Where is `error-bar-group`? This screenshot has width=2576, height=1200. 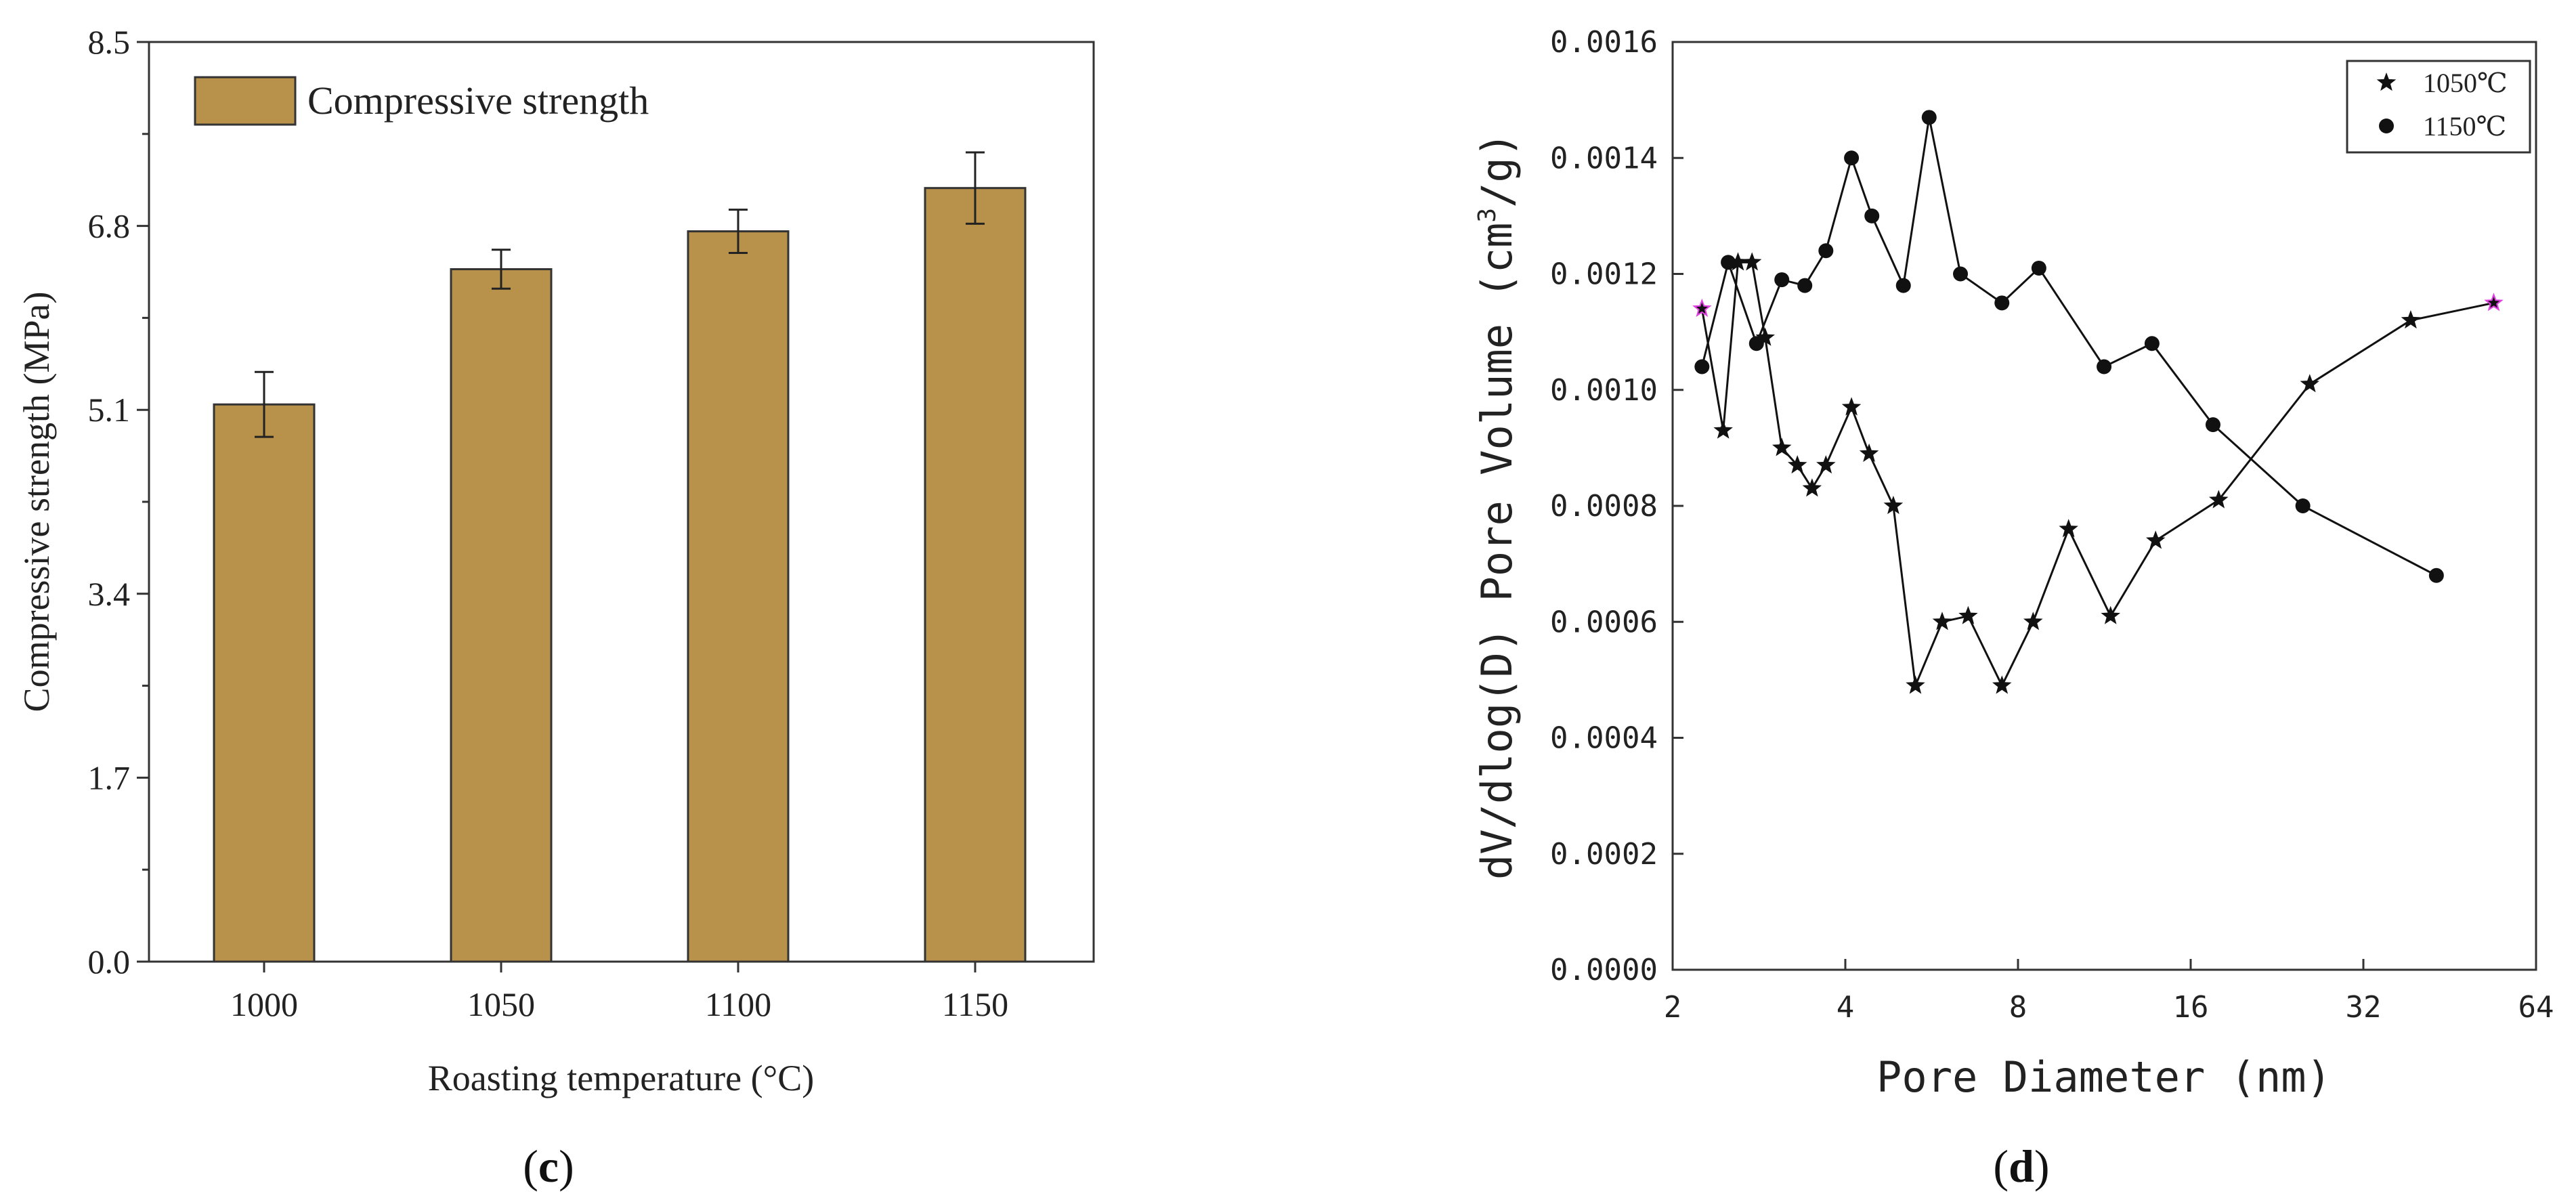 error-bar-group is located at coordinates (620, 294).